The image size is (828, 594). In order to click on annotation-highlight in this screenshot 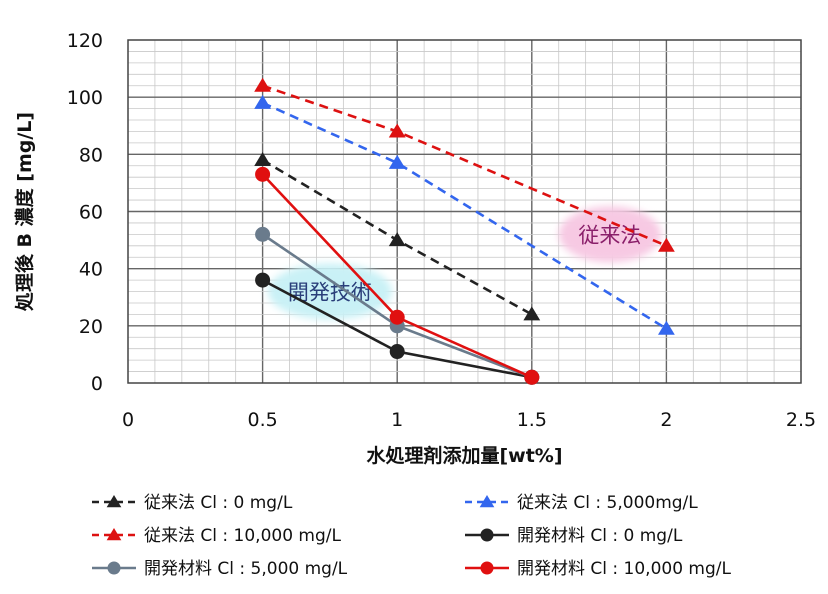, I will do `click(609, 234)`.